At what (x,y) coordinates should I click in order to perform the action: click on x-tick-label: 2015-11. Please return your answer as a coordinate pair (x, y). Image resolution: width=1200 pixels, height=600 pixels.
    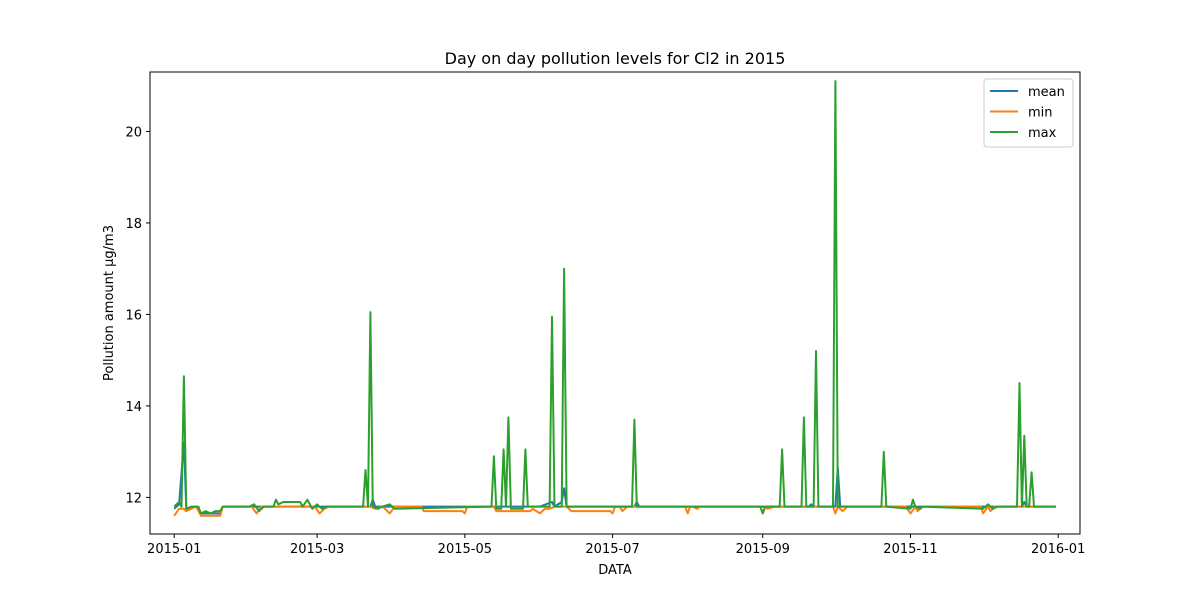
    Looking at the image, I should click on (910, 549).